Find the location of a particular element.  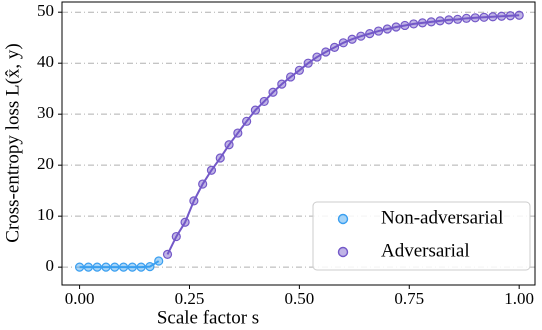

legend-box is located at coordinates (421, 236).